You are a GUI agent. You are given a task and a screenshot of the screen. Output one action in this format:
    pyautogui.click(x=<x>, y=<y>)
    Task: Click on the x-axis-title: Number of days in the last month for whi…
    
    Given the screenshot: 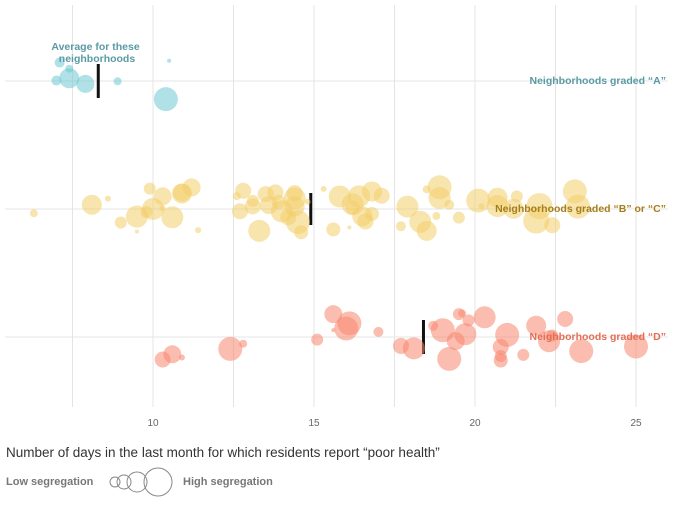 What is the action you would take?
    pyautogui.click(x=223, y=452)
    